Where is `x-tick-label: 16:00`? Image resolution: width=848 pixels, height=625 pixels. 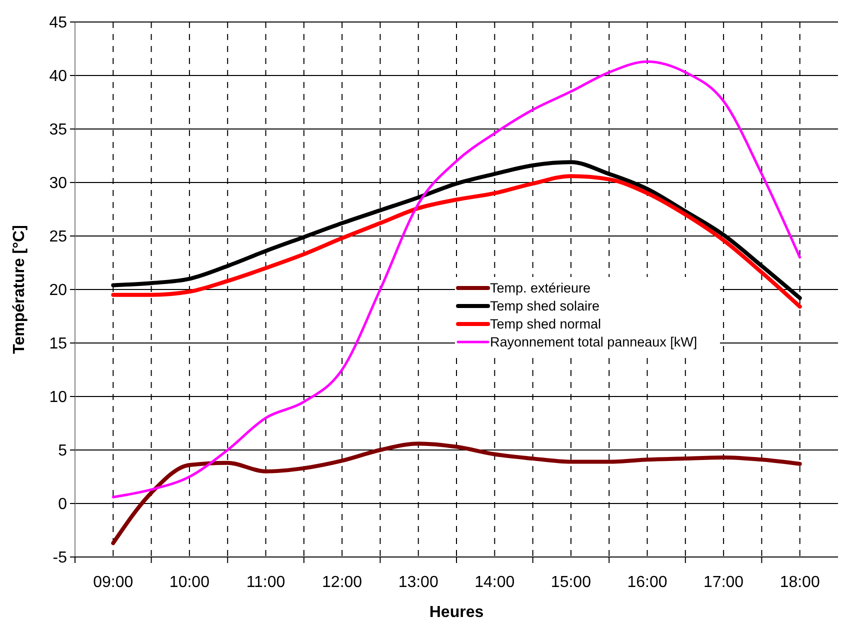
x-tick-label: 16:00 is located at coordinates (647, 582).